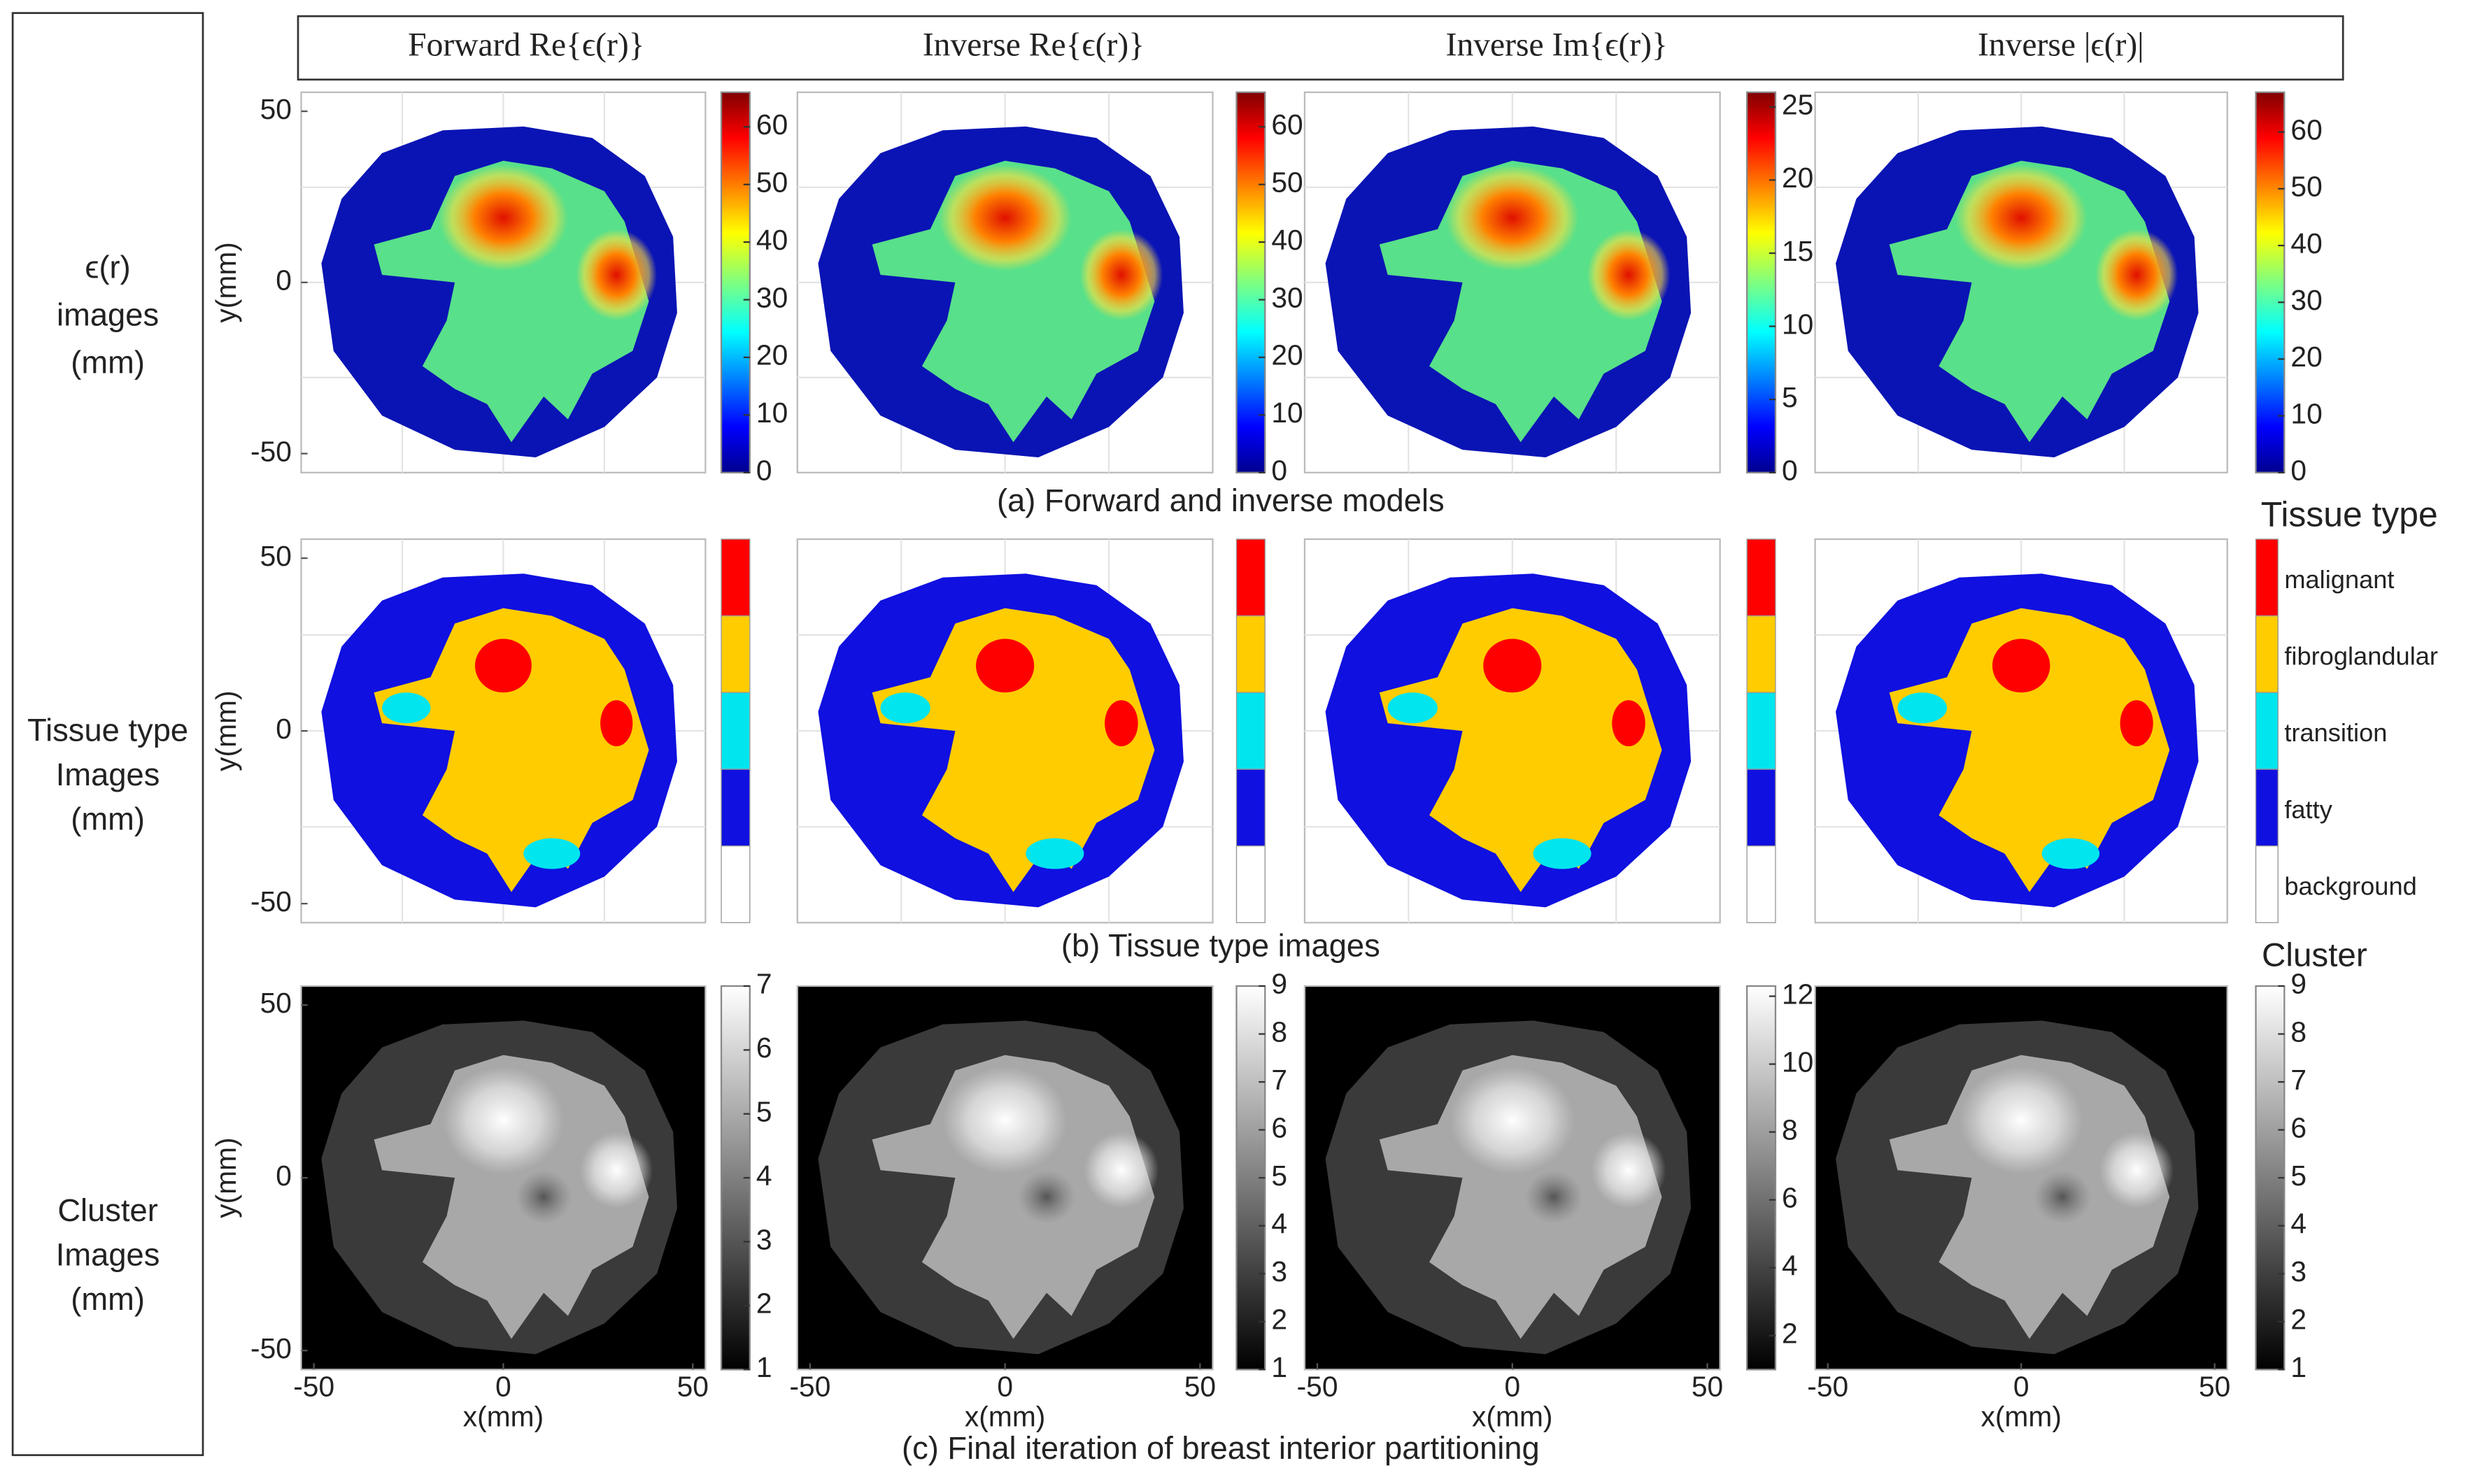  What do you see at coordinates (107, 268) in the screenshot?
I see `row-label: ϵ(r)` at bounding box center [107, 268].